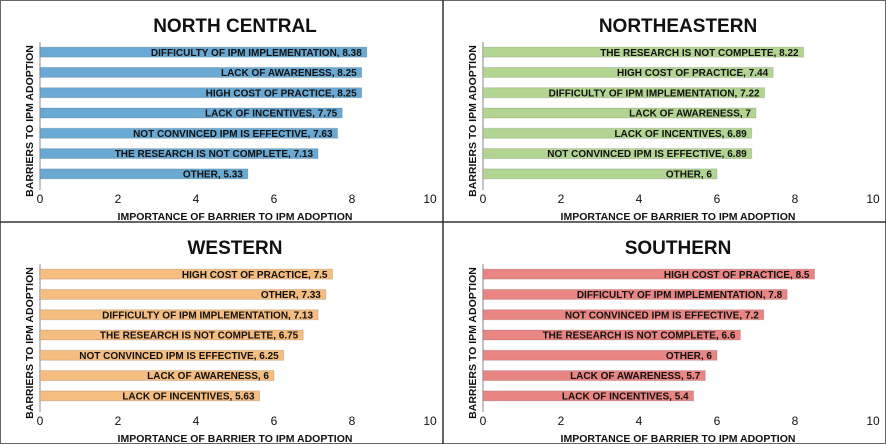  What do you see at coordinates (690, 114) in the screenshot?
I see `data-label: LACK OF AWARENESS, 7` at bounding box center [690, 114].